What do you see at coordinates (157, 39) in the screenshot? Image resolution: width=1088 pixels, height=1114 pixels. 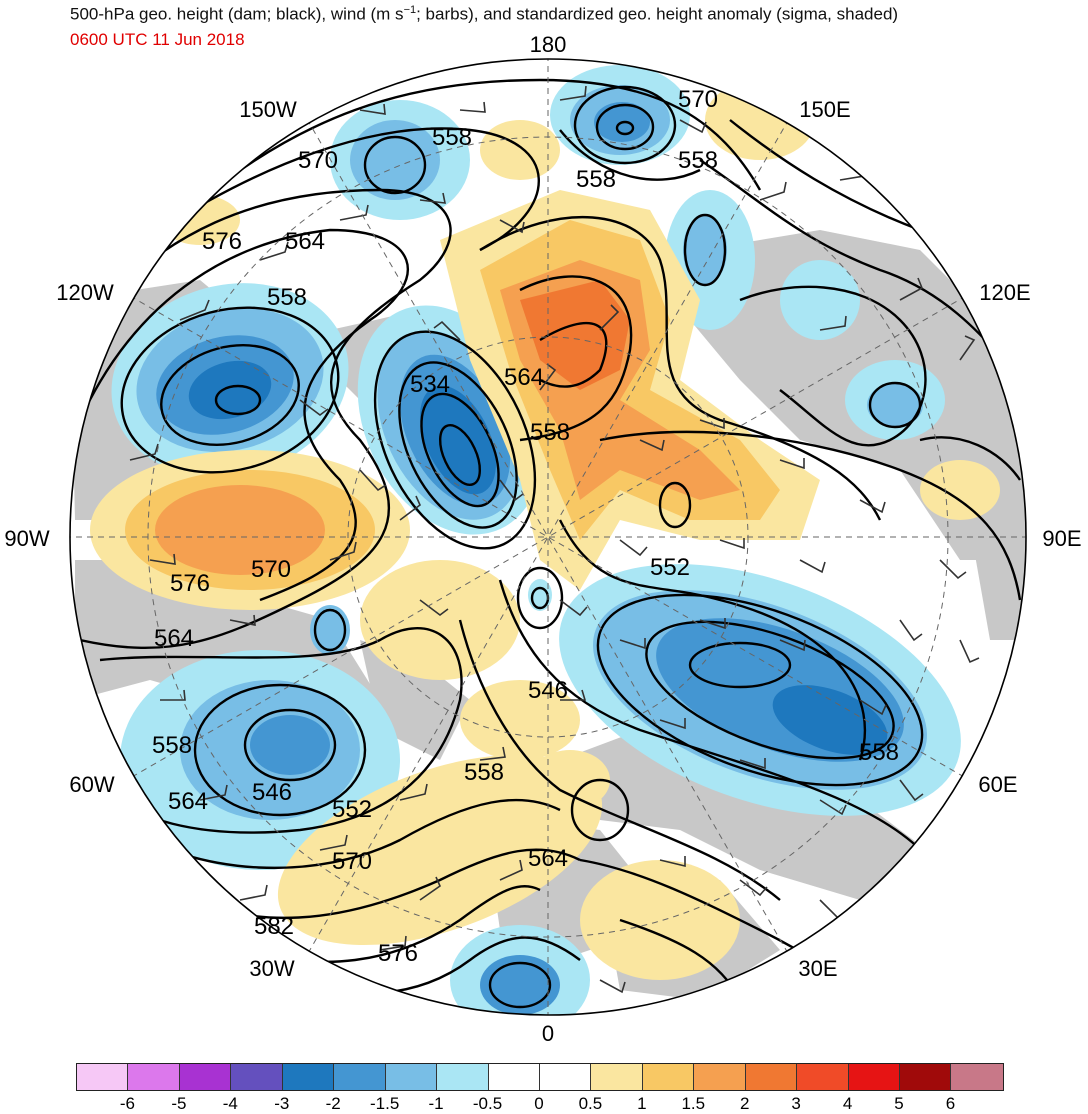 I see `valid-time: 0600 UTC 11 Jun 2018` at bounding box center [157, 39].